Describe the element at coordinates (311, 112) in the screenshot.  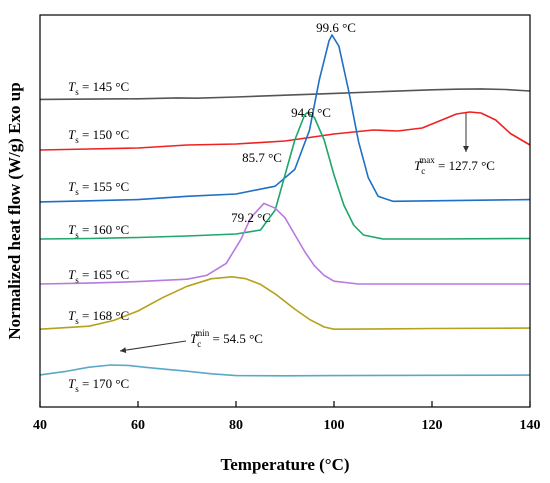
I see `peak-label: 94.6 °C` at that location.